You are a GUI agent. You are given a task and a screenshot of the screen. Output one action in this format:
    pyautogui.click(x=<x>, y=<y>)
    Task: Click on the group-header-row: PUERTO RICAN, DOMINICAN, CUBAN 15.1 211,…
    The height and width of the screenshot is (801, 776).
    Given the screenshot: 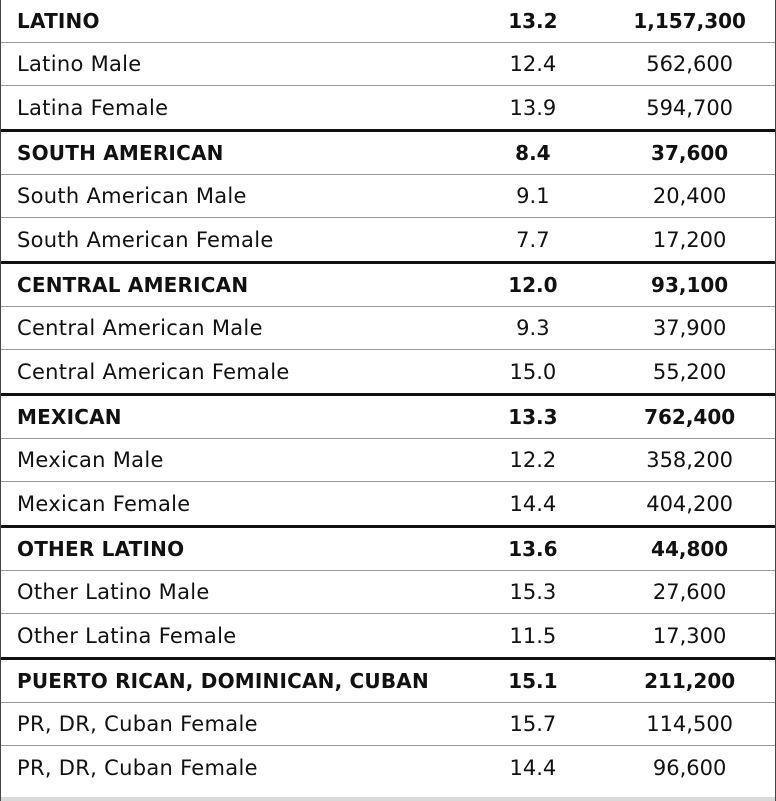 What is the action you would take?
    pyautogui.click(x=388, y=681)
    